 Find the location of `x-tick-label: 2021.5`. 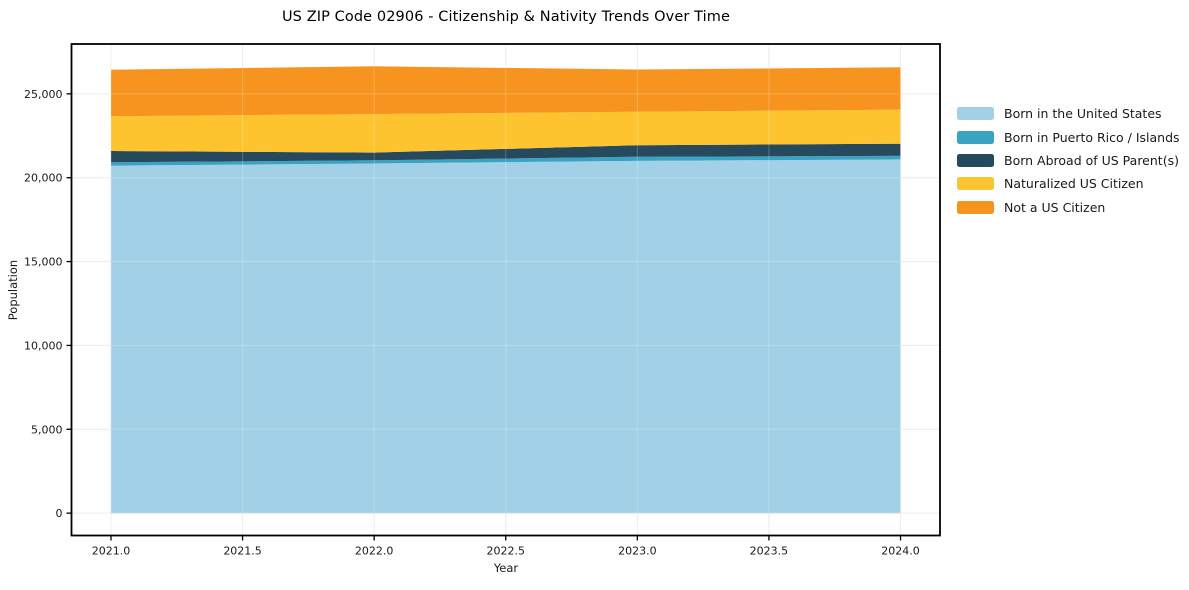

x-tick-label: 2021.5 is located at coordinates (242, 551).